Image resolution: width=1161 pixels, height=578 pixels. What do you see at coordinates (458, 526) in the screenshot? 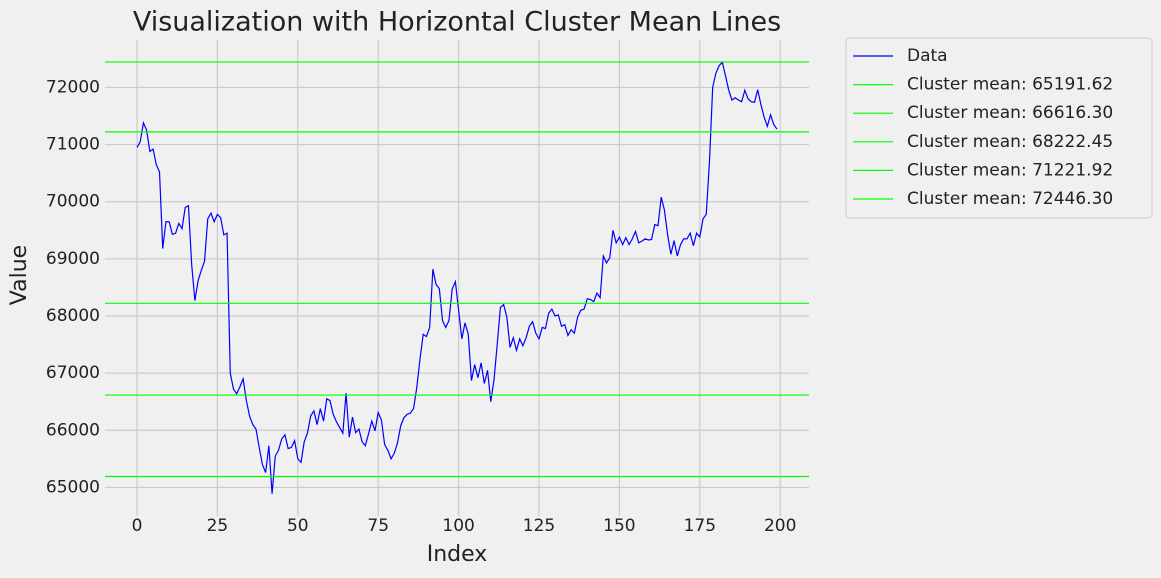
I see `x-tick-label: 100` at bounding box center [458, 526].